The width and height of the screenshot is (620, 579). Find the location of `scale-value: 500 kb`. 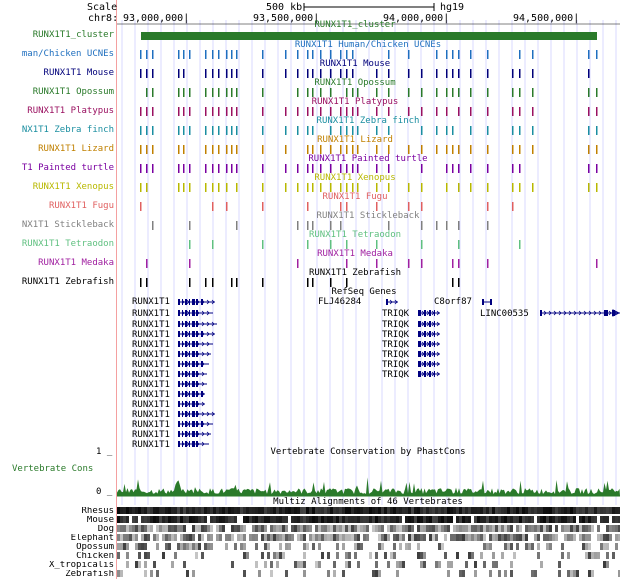

scale-value: 500 kb is located at coordinates (284, 7).